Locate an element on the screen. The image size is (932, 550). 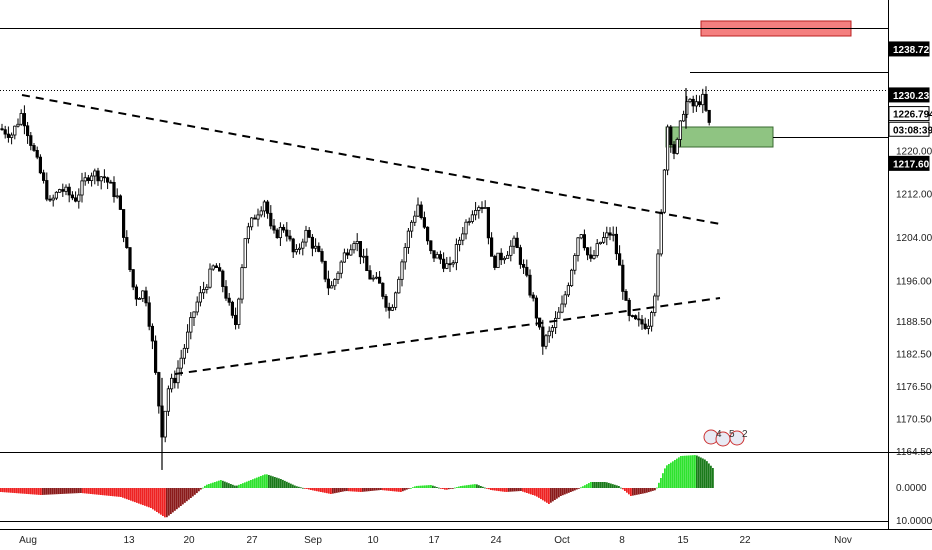
event-badge: 4 5 2 is located at coordinates (725, 438).